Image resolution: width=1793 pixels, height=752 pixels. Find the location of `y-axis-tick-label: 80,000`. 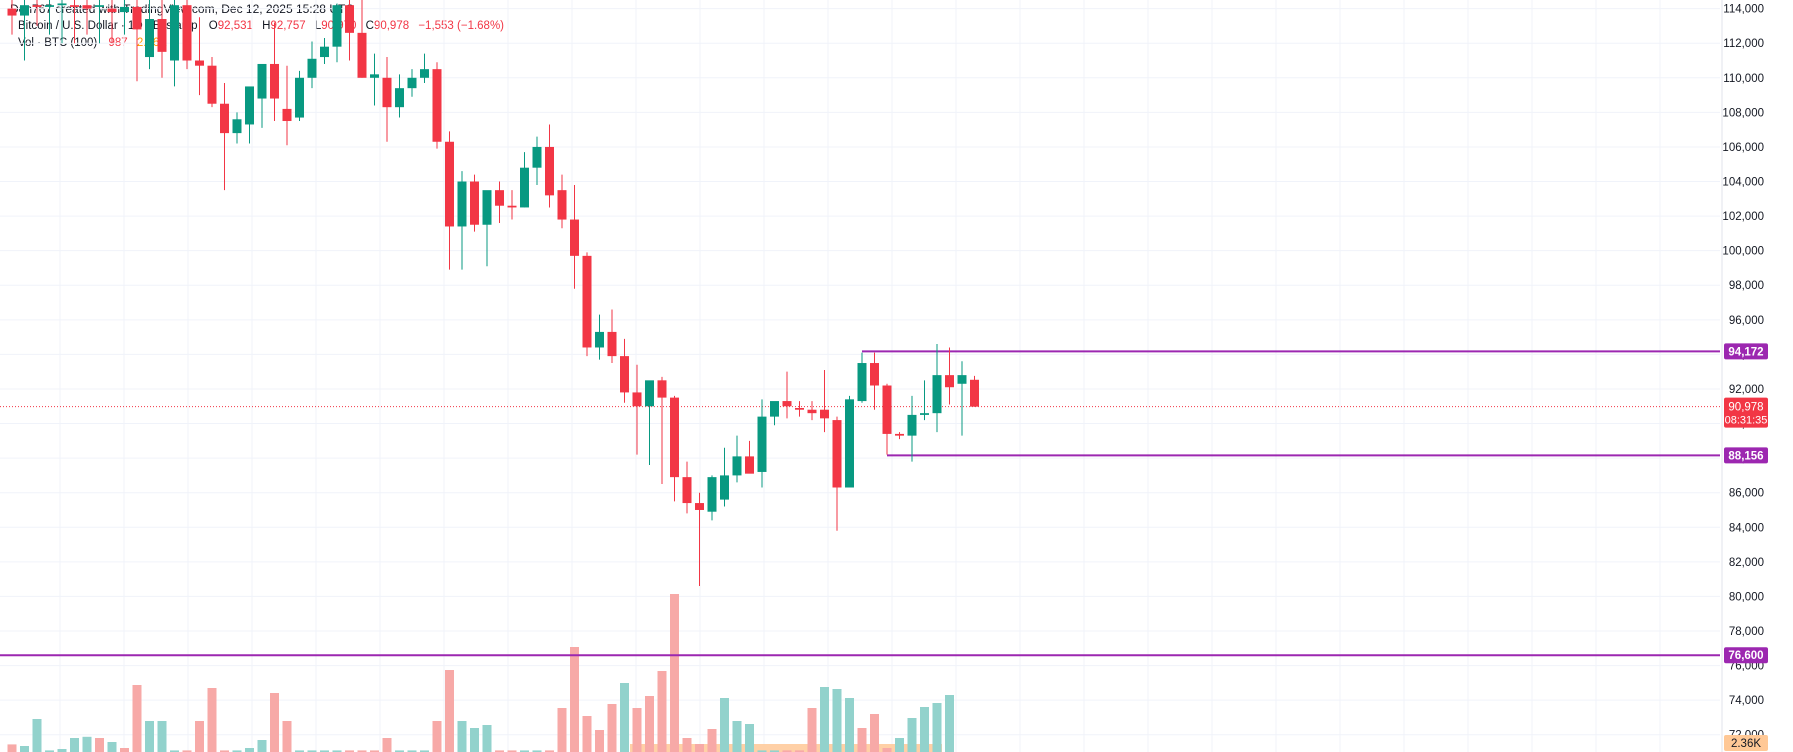

y-axis-tick-label: 80,000 is located at coordinates (1746, 597).